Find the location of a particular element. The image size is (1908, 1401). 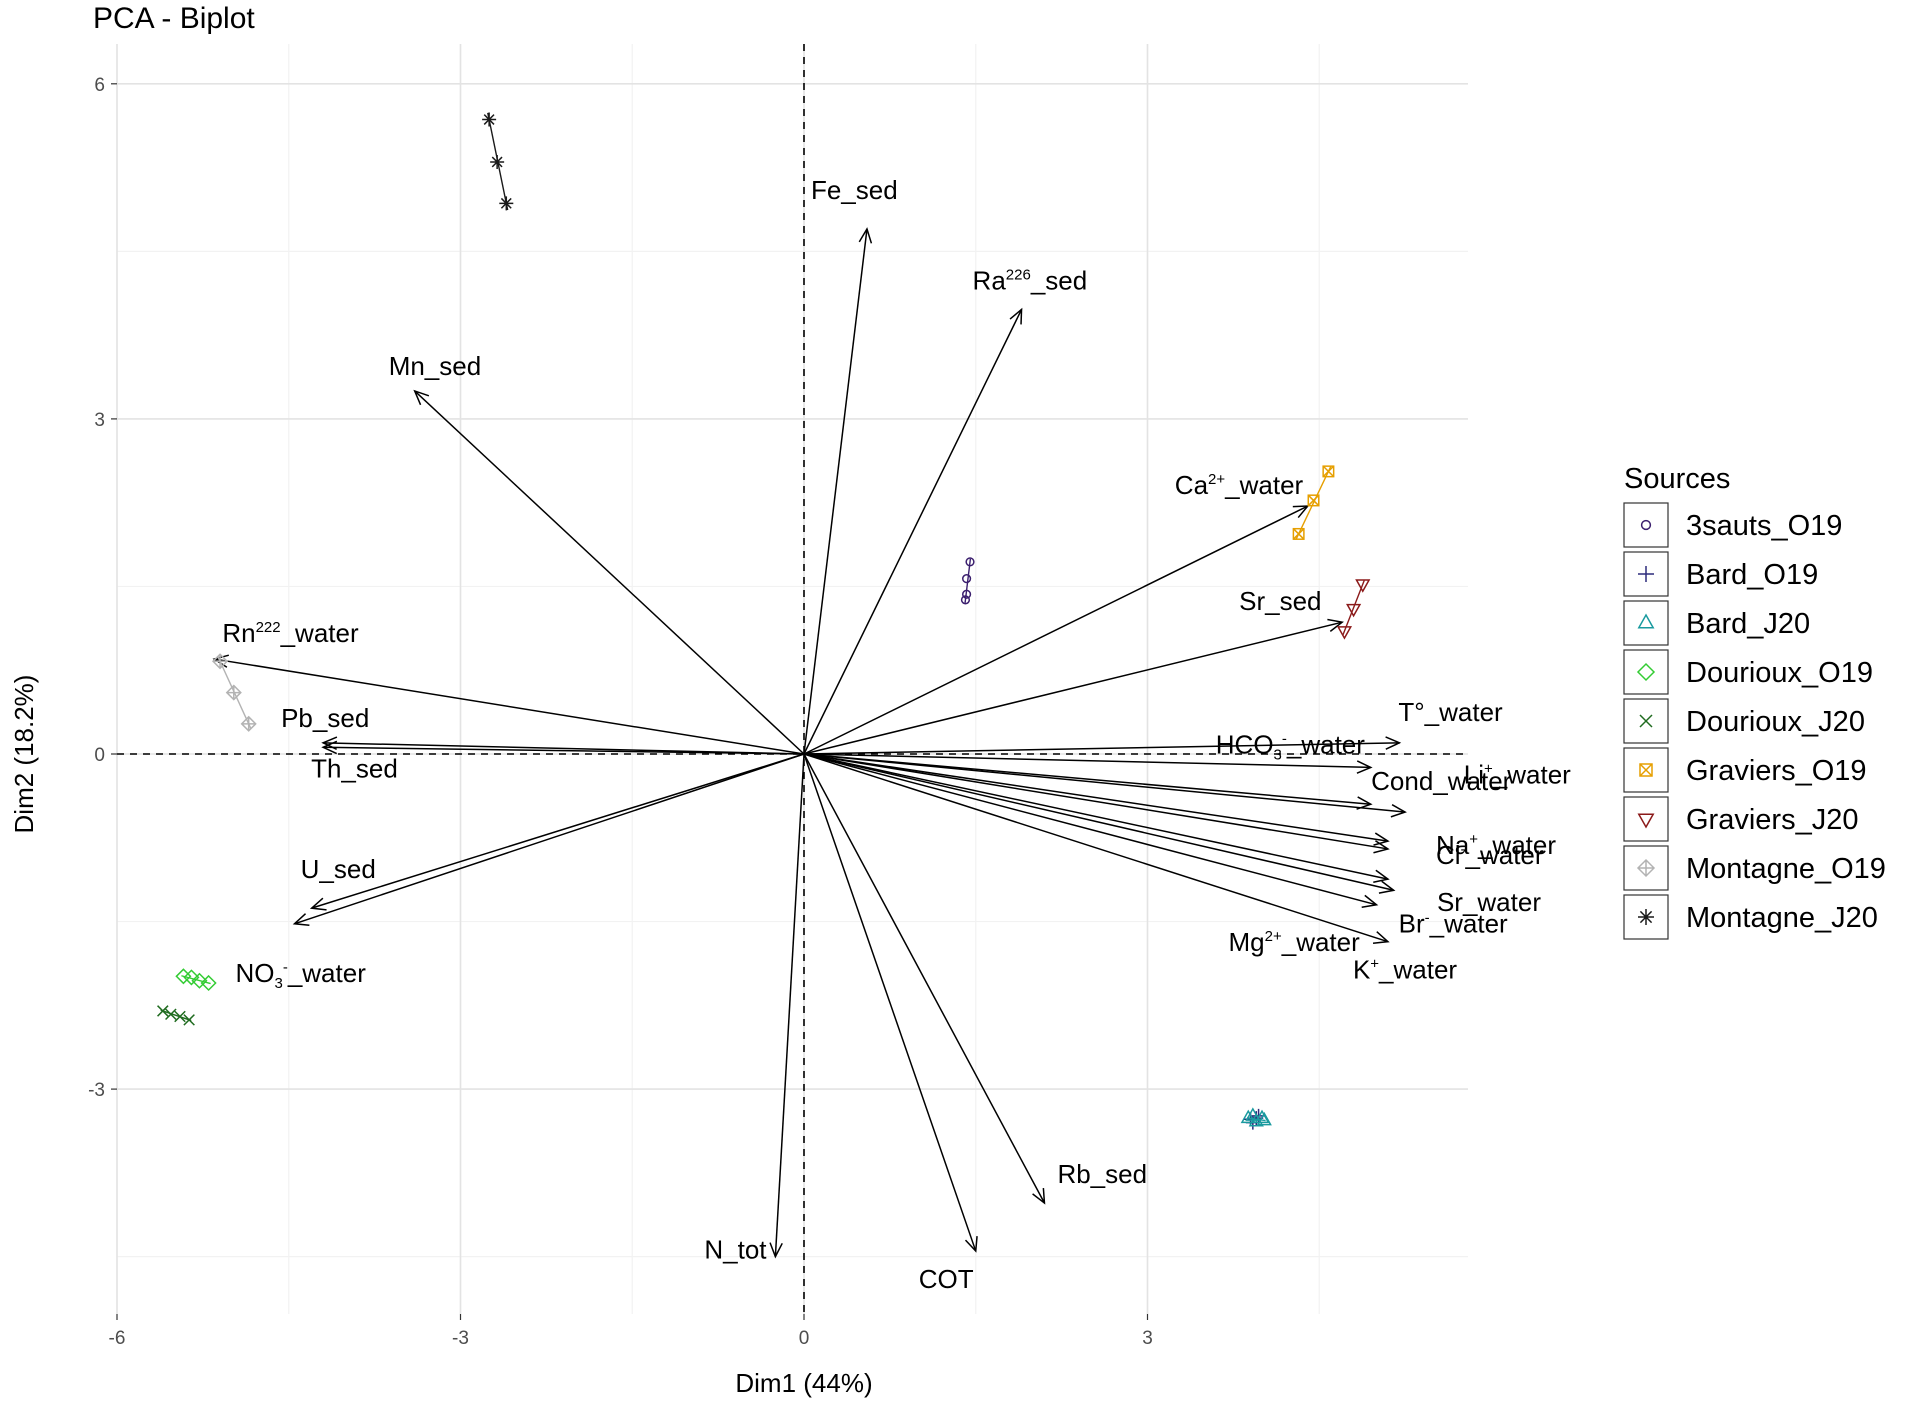

legend-key-graviers-j20 is located at coordinates (1646, 819).